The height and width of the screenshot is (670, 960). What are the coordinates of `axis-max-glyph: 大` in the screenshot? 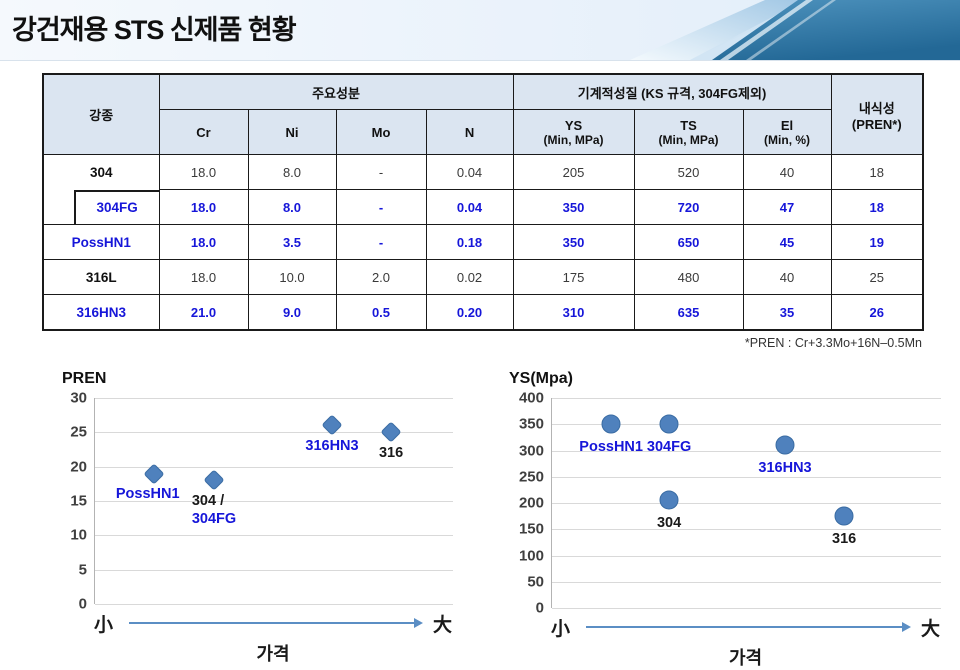 It's located at (442, 625).